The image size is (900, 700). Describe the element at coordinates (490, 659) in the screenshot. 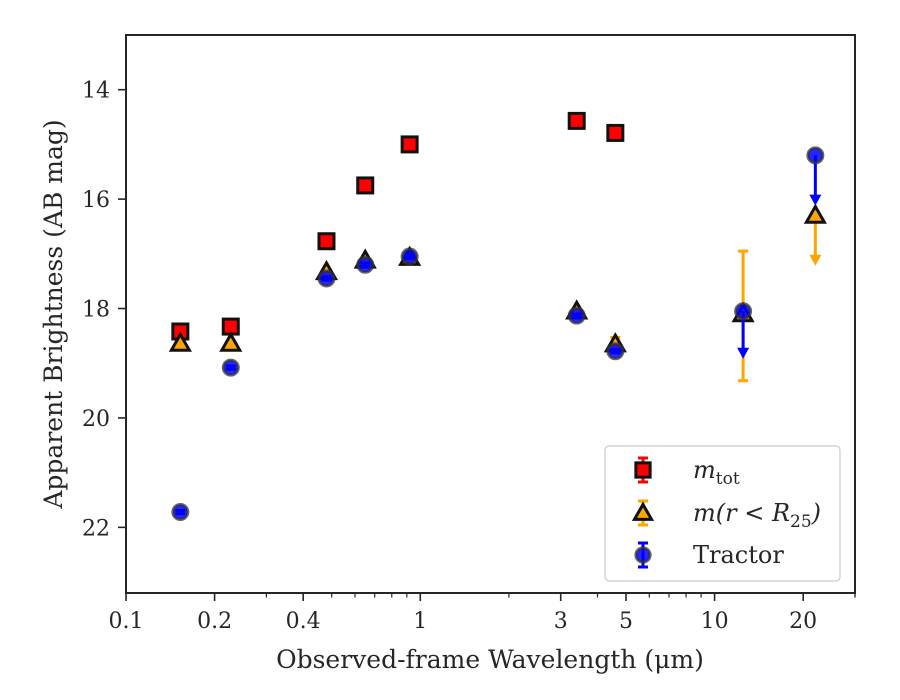

I see `x-axis-title: Observed-frame Wavelength (μm)` at that location.